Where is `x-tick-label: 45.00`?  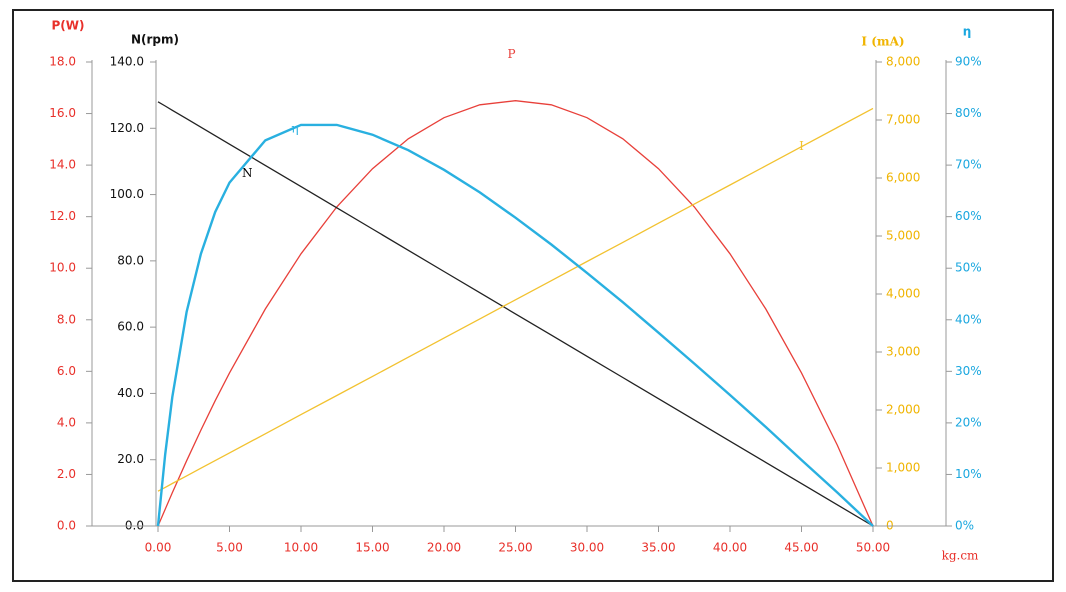
x-tick-label: 45.00 is located at coordinates (801, 548).